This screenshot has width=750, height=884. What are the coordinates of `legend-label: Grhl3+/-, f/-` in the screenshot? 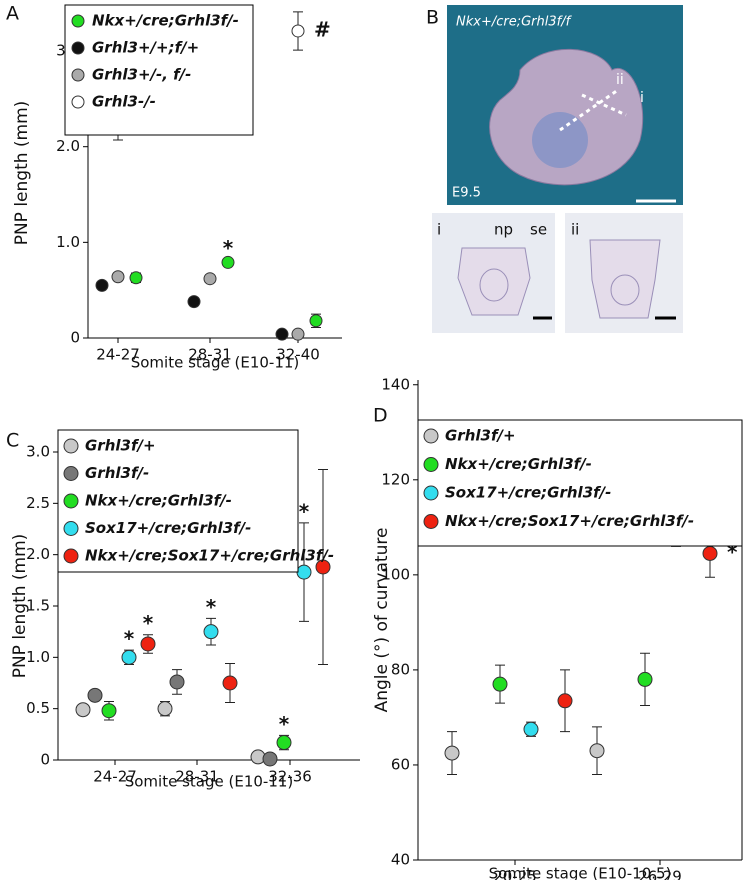 It's located at (141, 75).